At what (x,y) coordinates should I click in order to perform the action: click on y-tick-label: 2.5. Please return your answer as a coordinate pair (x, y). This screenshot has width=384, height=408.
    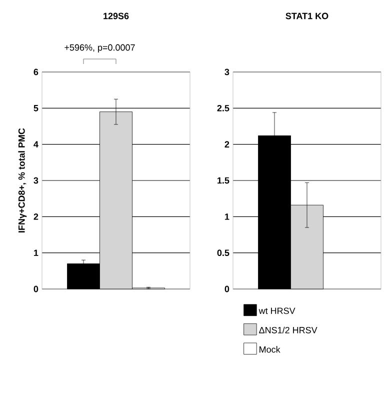
    Looking at the image, I should click on (223, 108).